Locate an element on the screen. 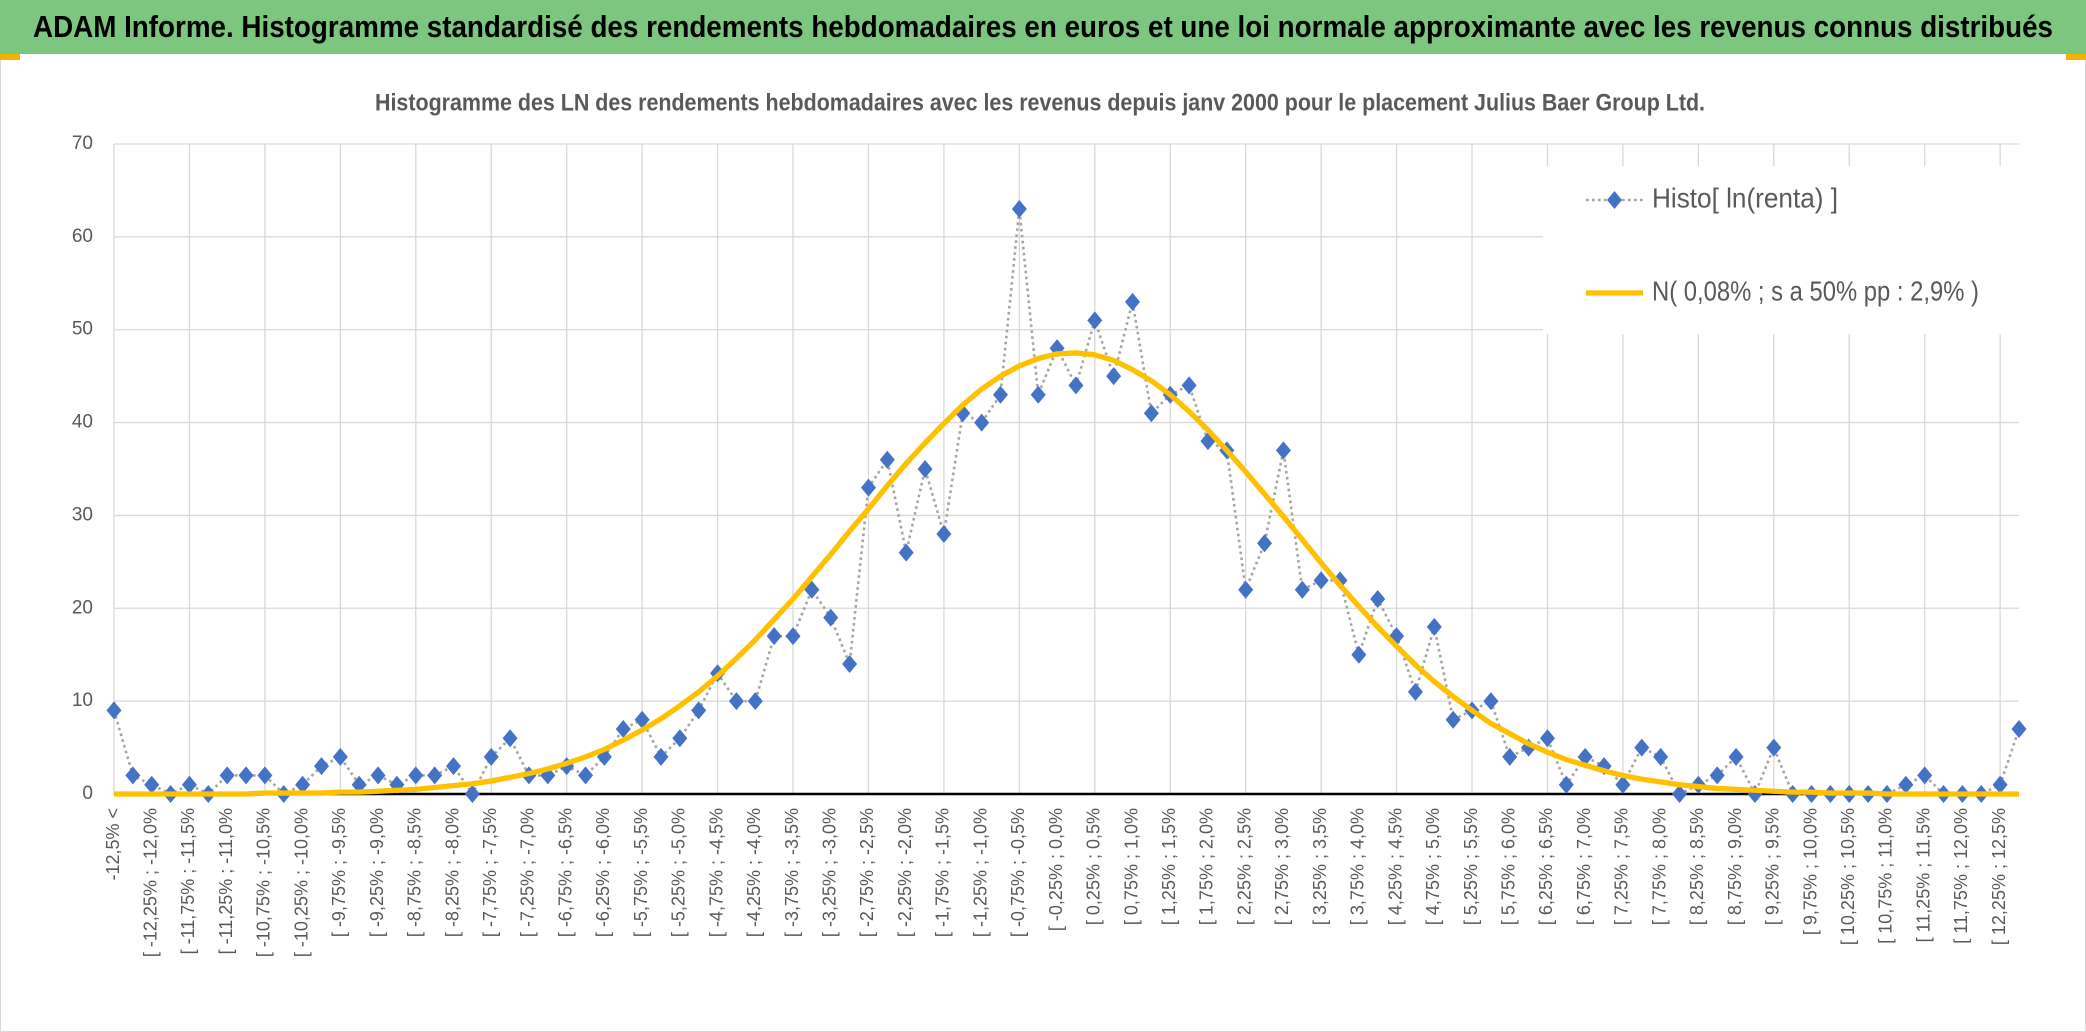 The width and height of the screenshot is (2086, 1032). x-tick-label: [ -5,75% ; -5,5% is located at coordinates (641, 872).